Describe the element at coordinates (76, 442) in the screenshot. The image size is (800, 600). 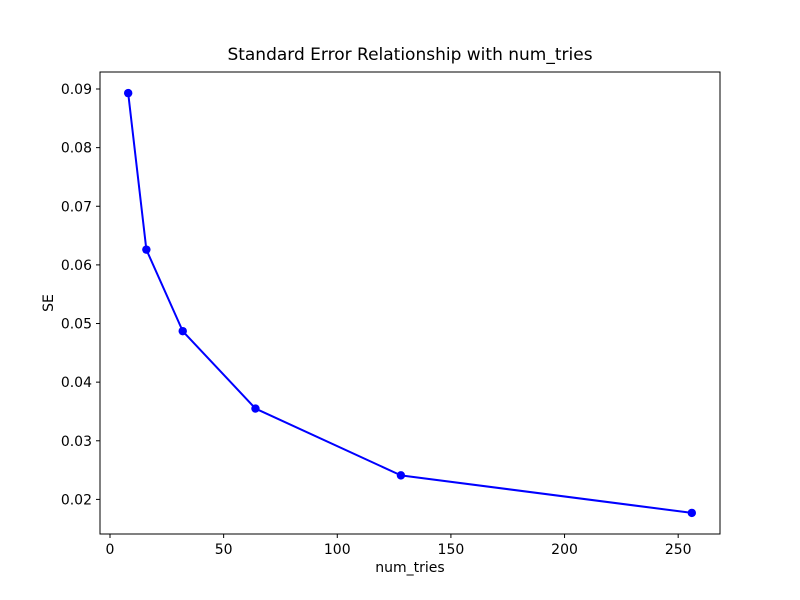
I see `y-tick-label: 0.03` at that location.